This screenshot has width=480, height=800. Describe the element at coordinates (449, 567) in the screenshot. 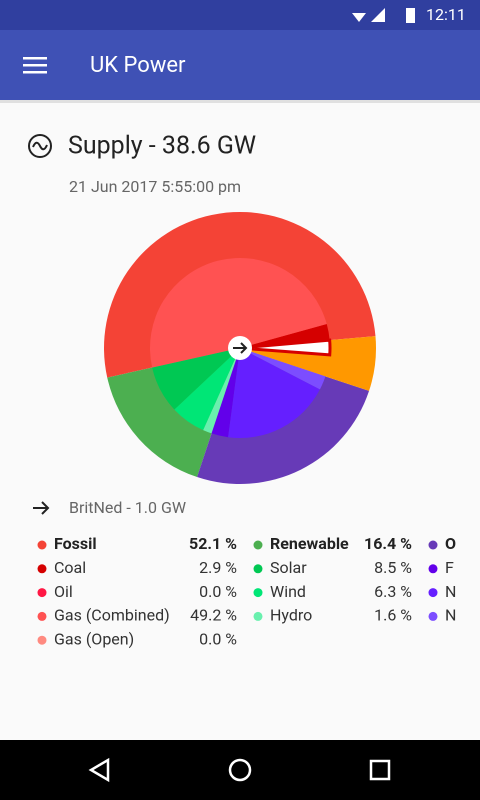

I see `legend-item-label: F` at that location.